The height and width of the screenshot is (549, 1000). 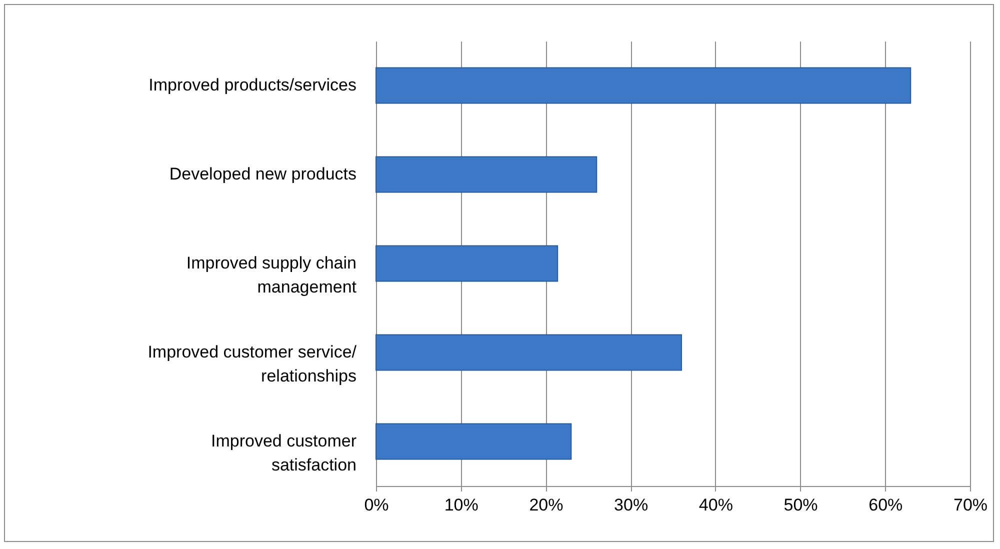 What do you see at coordinates (715, 505) in the screenshot?
I see `x-tick-label: 40%` at bounding box center [715, 505].